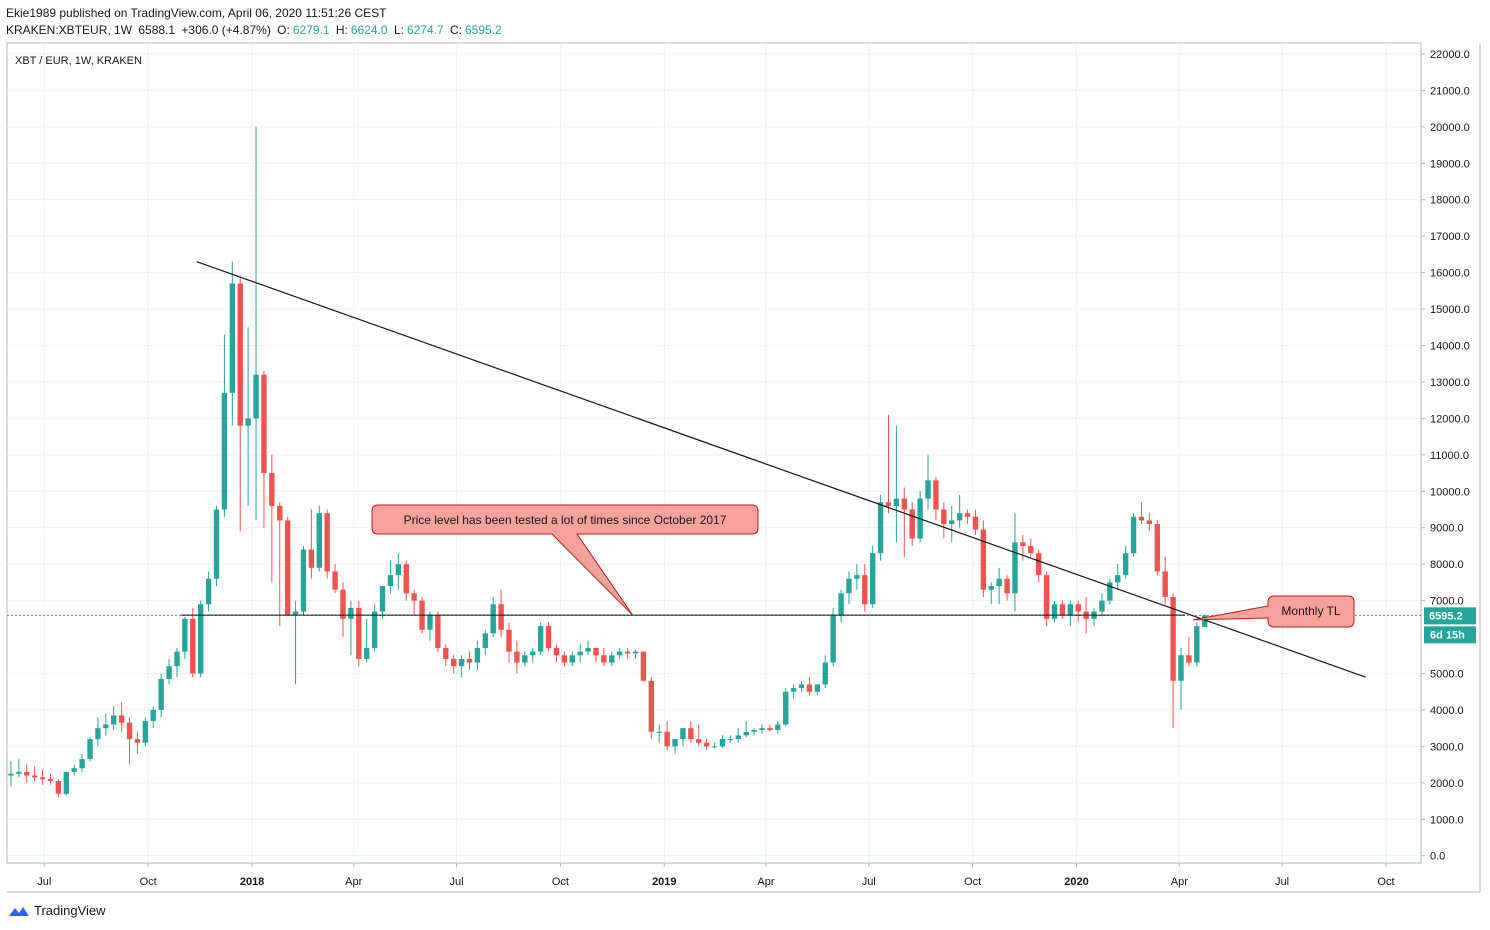  Describe the element at coordinates (1446, 616) in the screenshot. I see `price-badge-text: 6595.2` at that location.